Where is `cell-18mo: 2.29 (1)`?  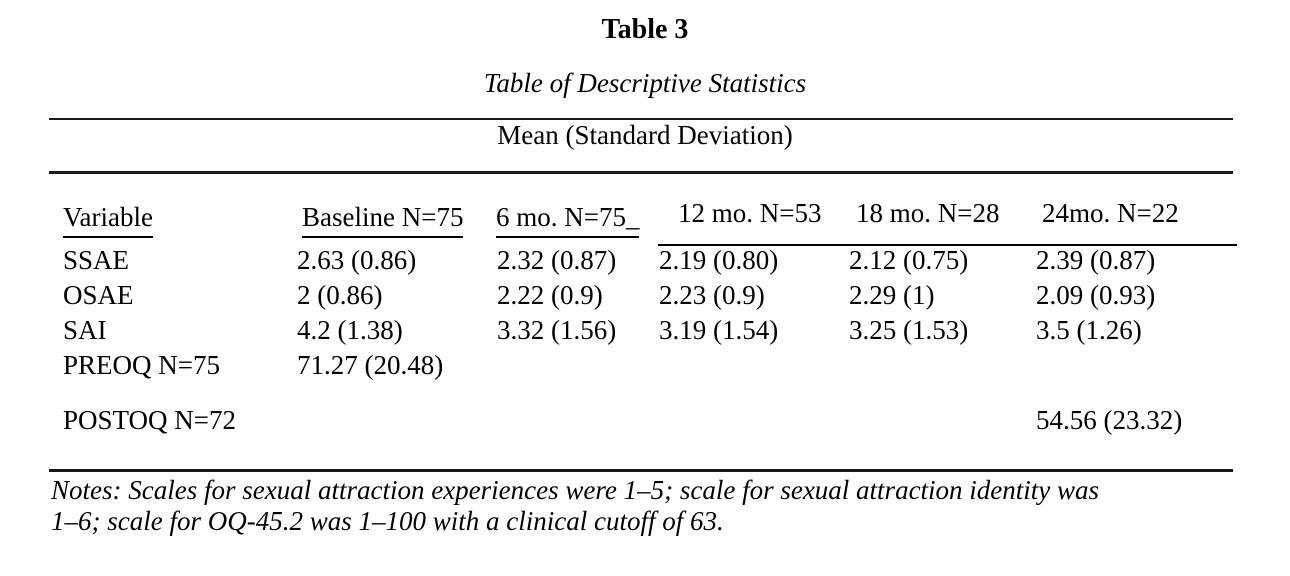
cell-18mo: 2.29 (1) is located at coordinates (892, 295).